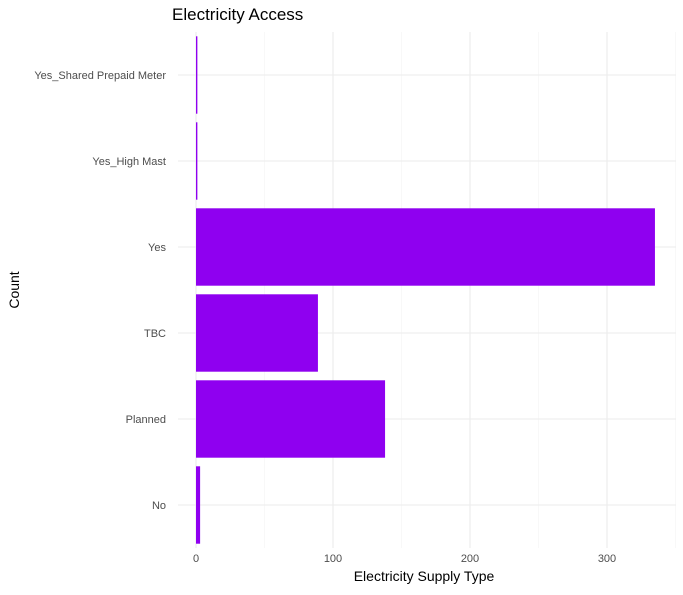 This screenshot has width=683, height=595. Describe the element at coordinates (157, 248) in the screenshot. I see `y-tick-label: Yes` at that location.